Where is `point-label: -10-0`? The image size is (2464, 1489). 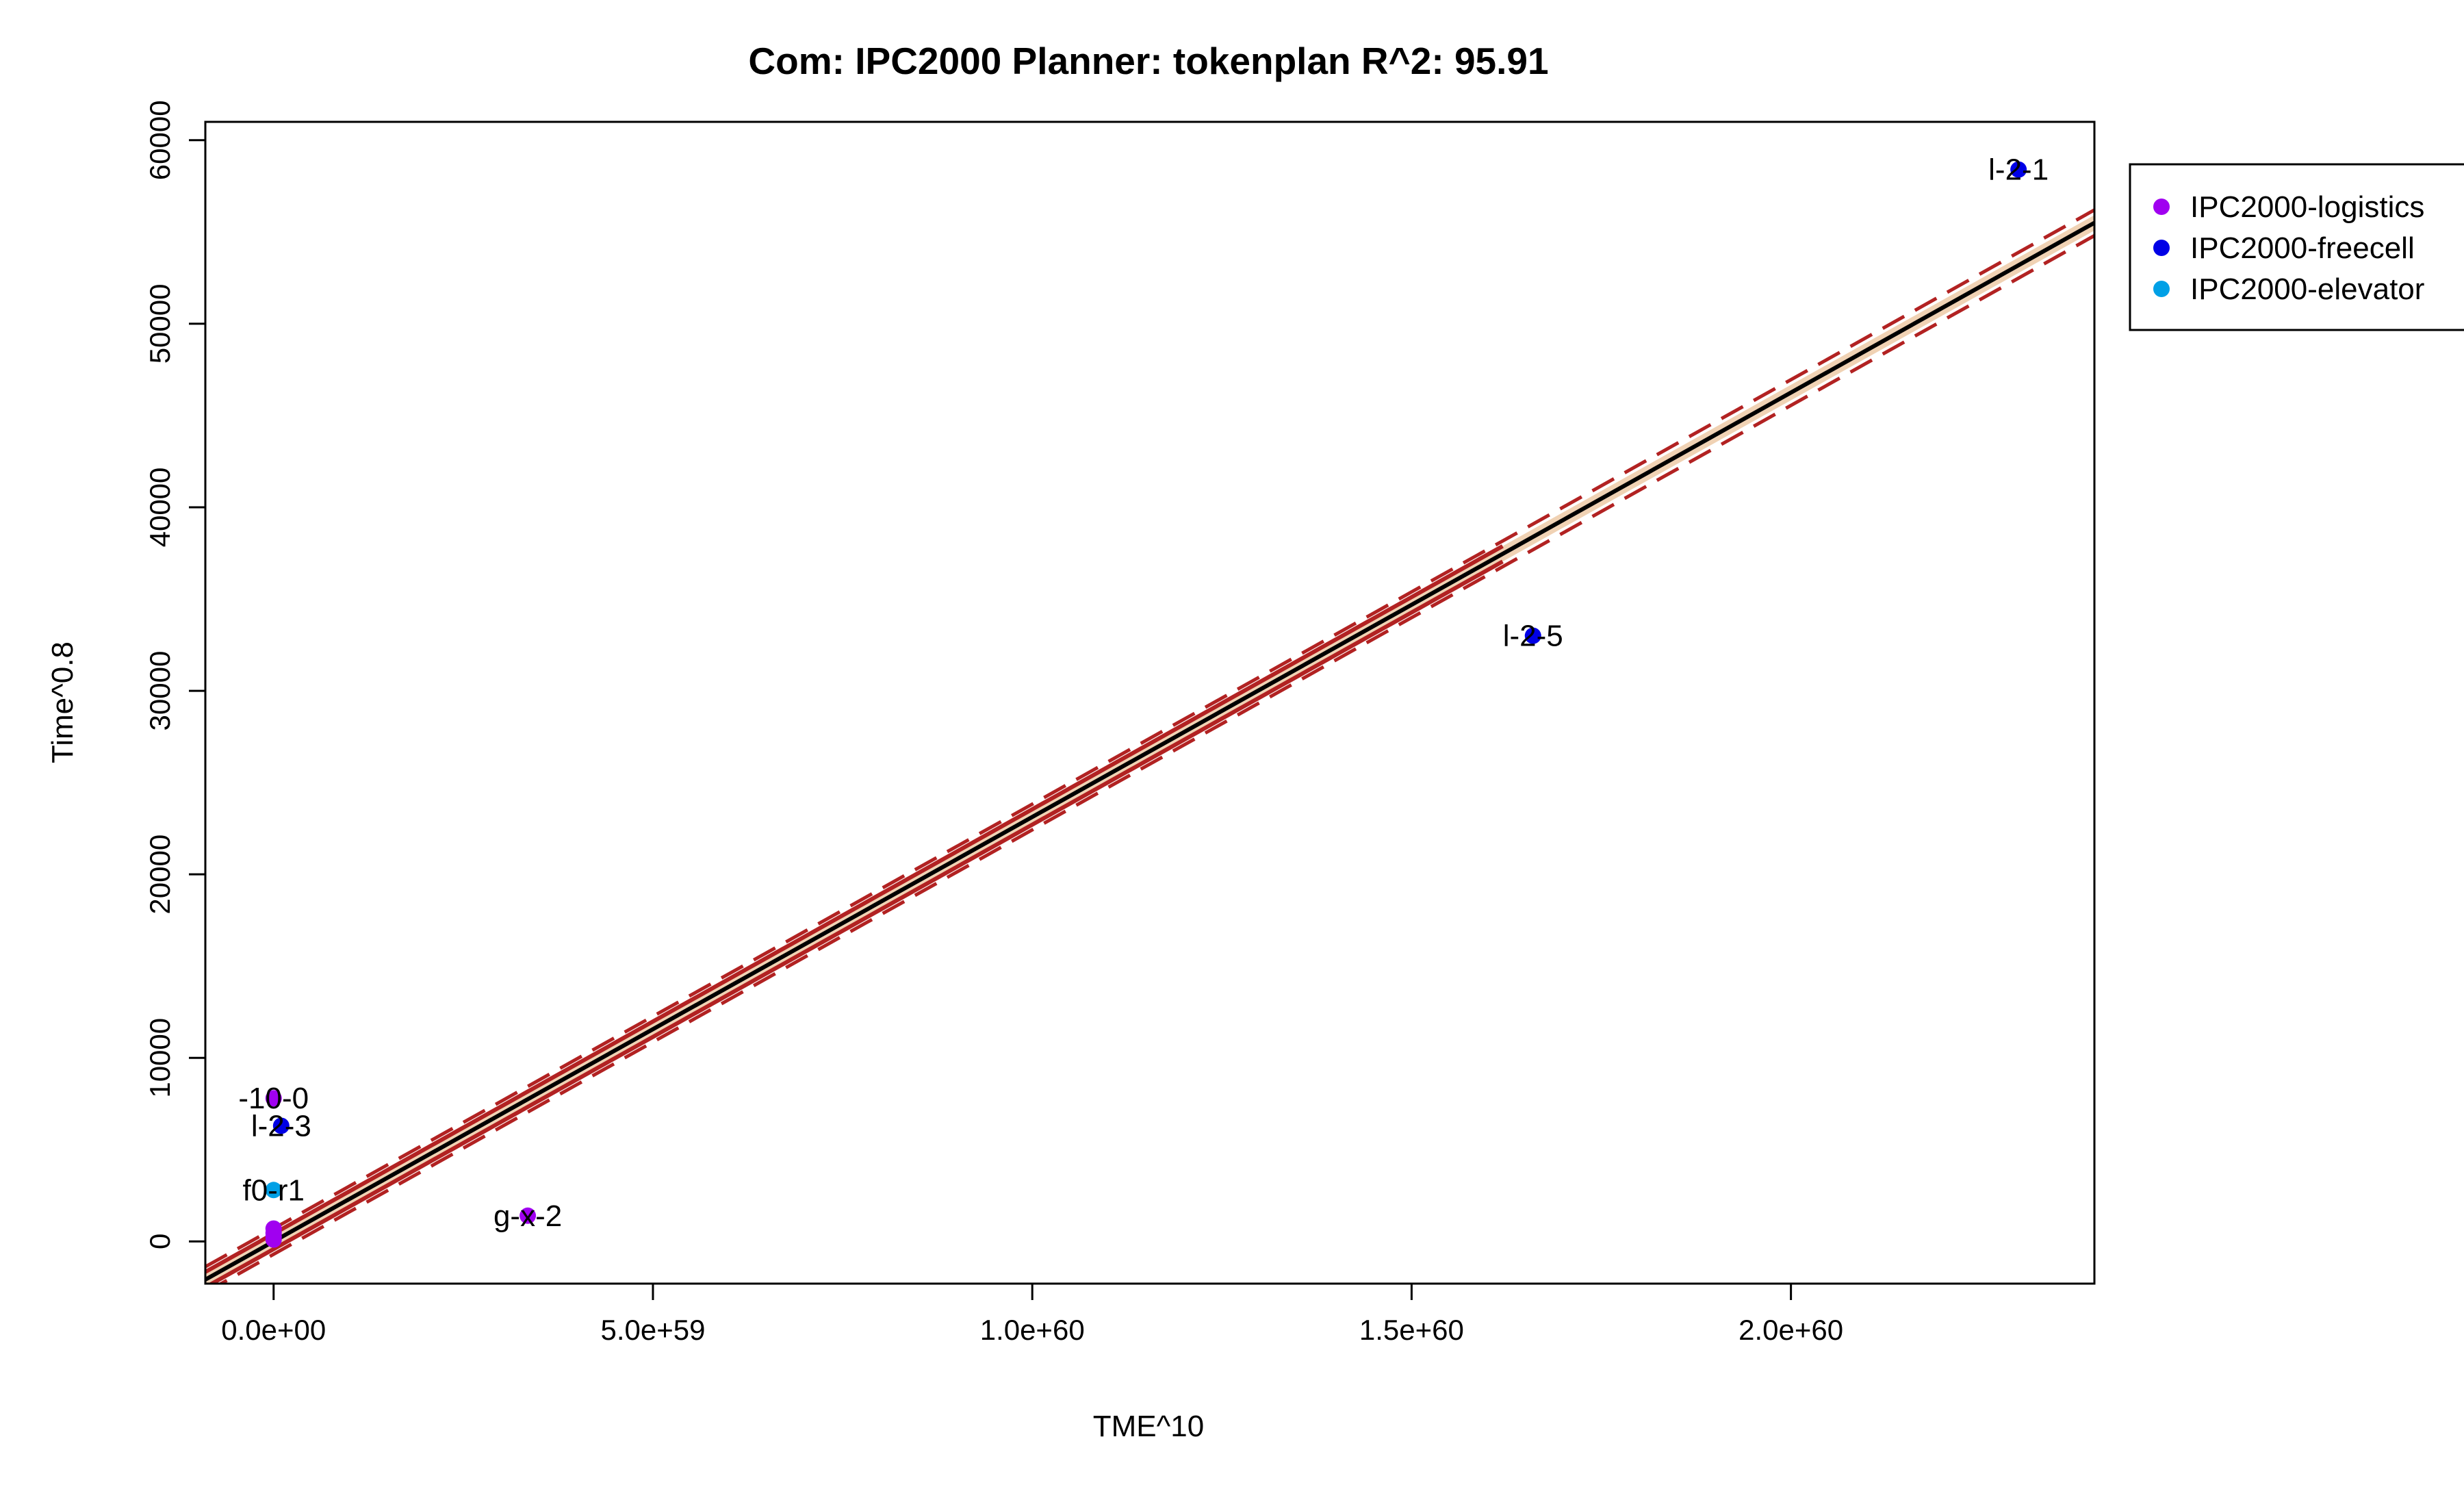
point-label: -10-0 is located at coordinates (273, 1098).